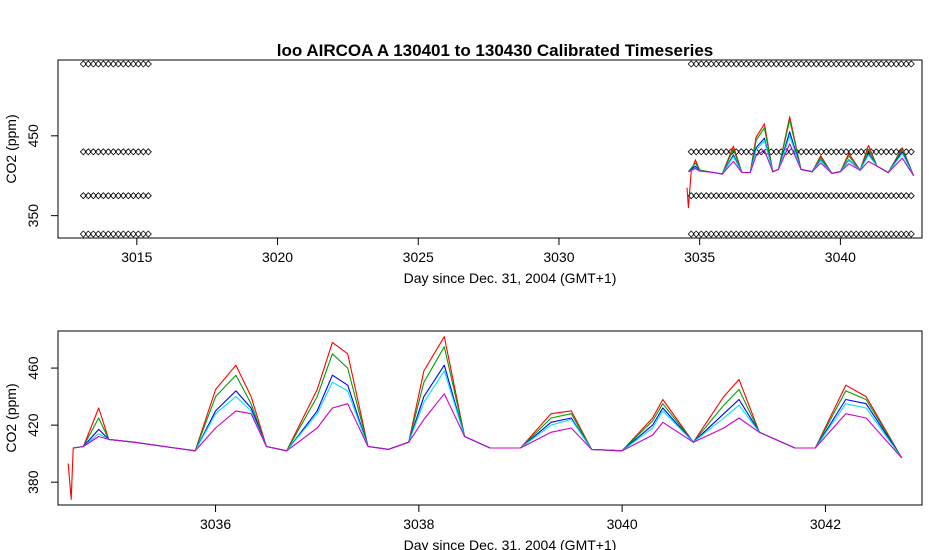  I want to click on x-axis-label: Day since Dec. 31, 2004 (GMT+1), so click(510, 543).